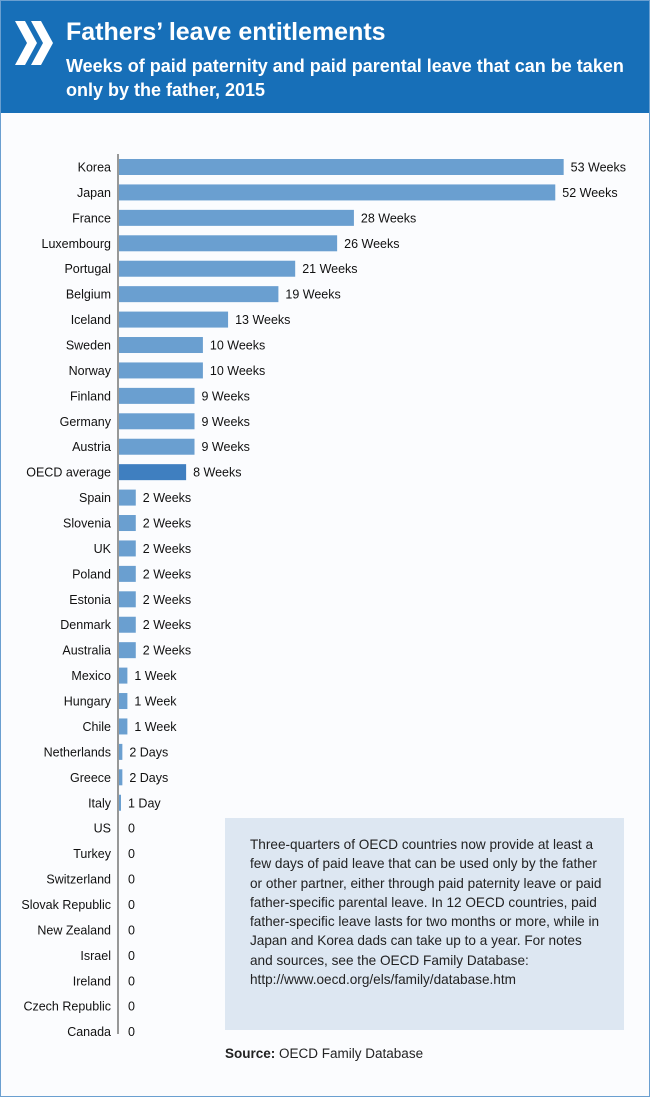 The image size is (650, 1097). What do you see at coordinates (217, 473) in the screenshot?
I see `data-label-oecd-average: 8 Weeks` at bounding box center [217, 473].